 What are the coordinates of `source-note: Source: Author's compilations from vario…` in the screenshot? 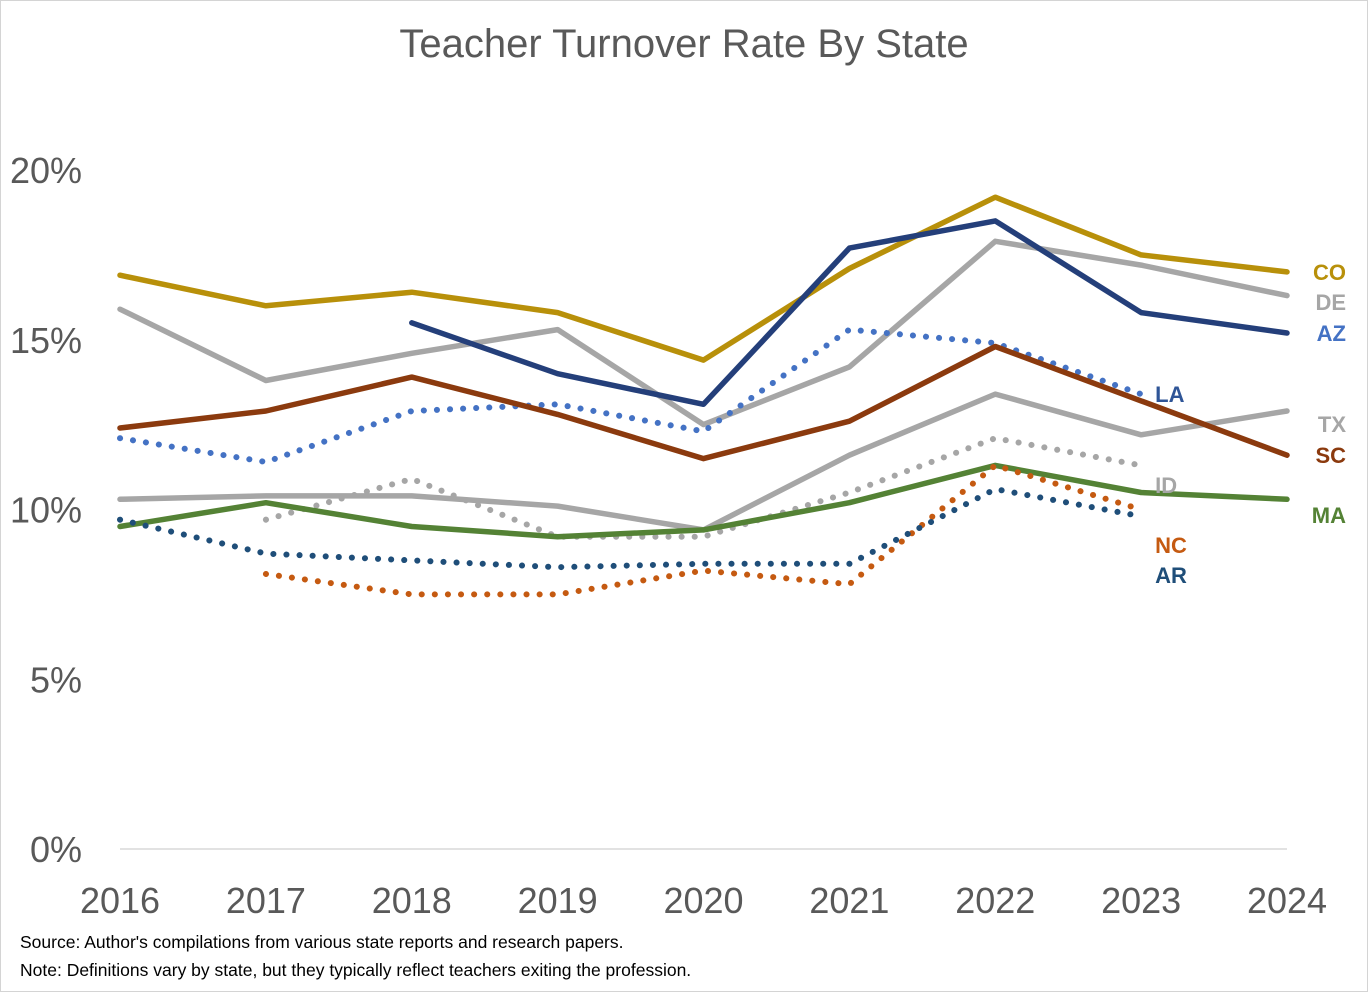 It's located at (322, 942).